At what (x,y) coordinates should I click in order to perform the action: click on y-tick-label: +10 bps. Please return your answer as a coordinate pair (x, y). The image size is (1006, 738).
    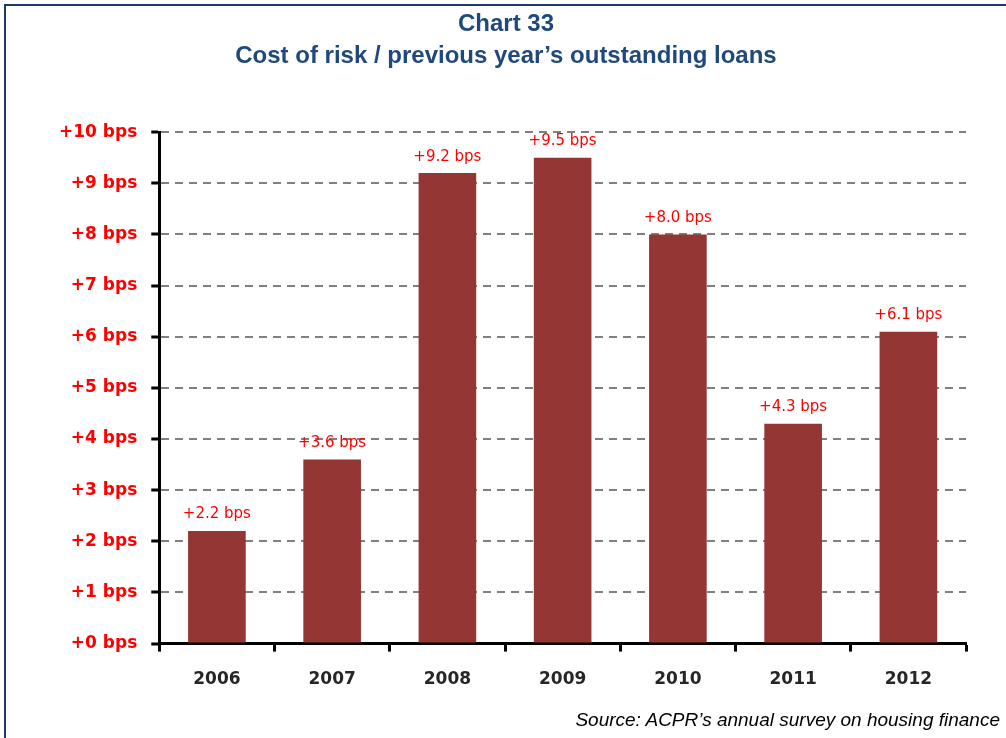
    Looking at the image, I should click on (98, 130).